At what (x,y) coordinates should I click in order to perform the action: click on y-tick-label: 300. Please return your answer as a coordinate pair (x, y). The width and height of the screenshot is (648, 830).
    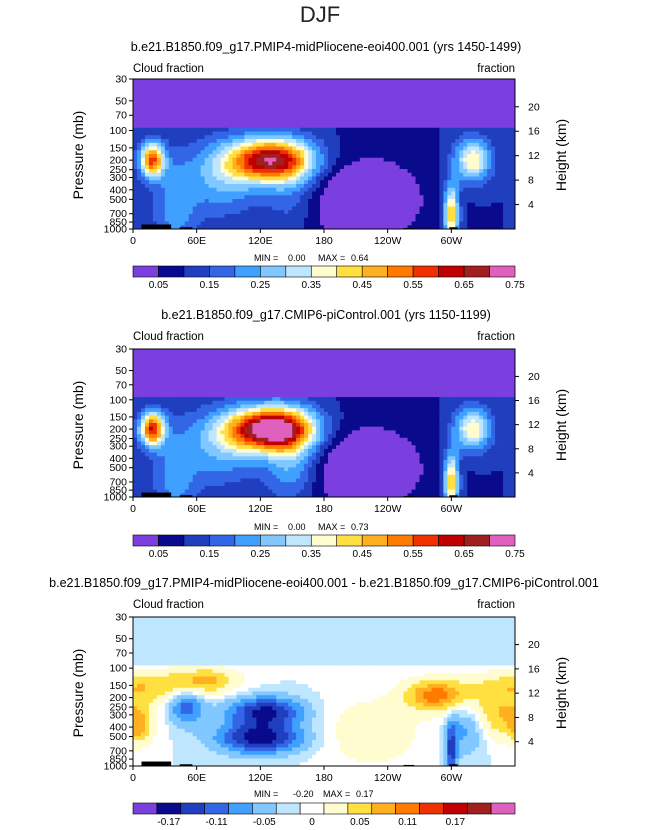
    Looking at the image, I should click on (118, 178).